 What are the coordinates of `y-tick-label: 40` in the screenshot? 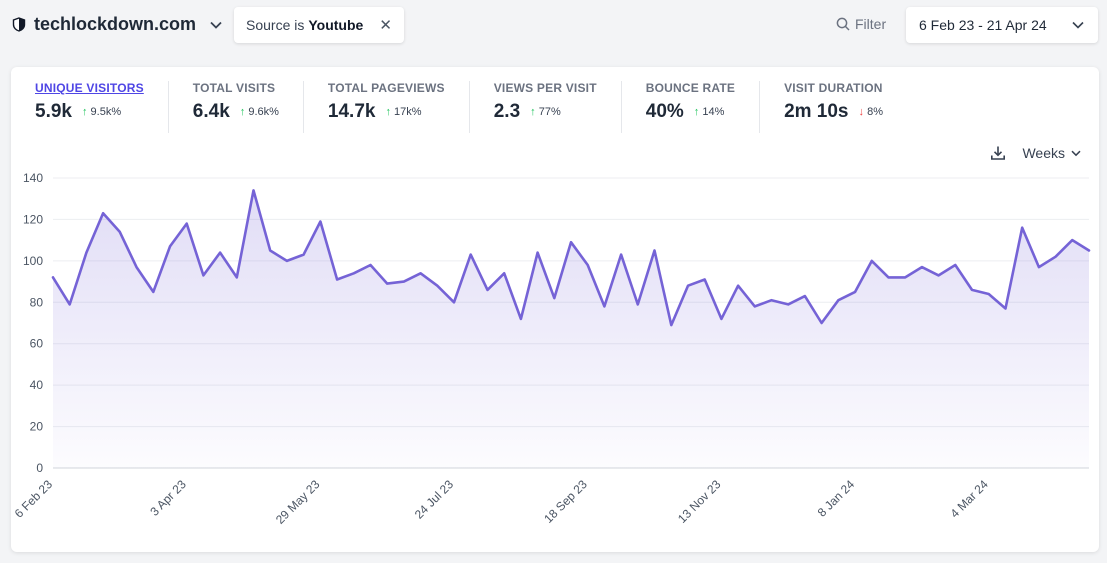 It's located at (37, 385).